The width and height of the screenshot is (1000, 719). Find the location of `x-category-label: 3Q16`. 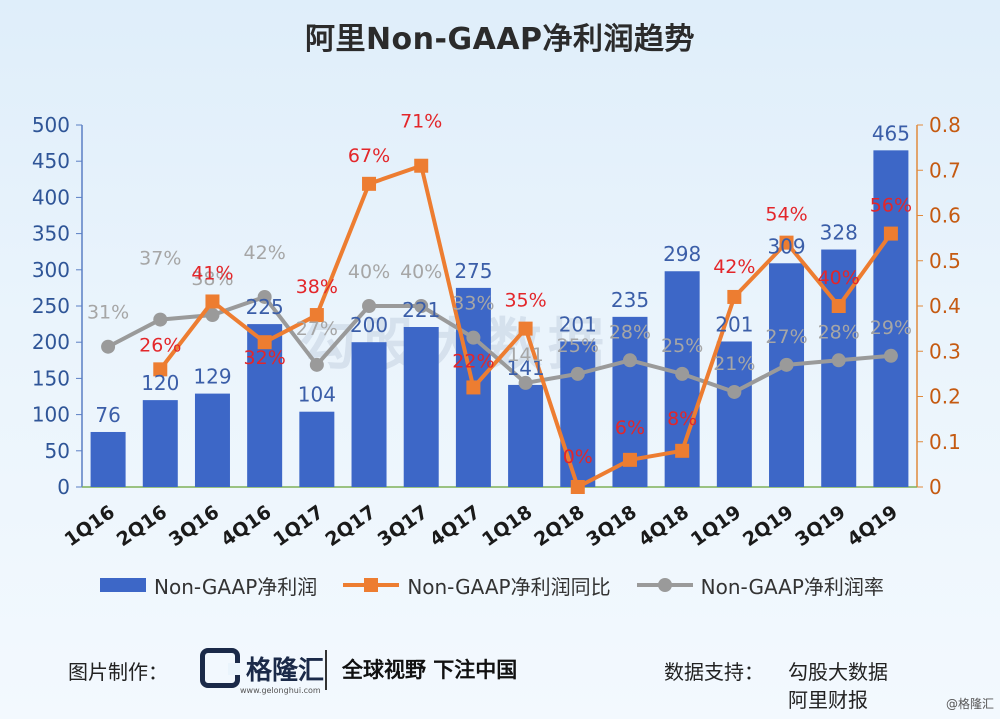

x-category-label: 3Q16 is located at coordinates (194, 526).